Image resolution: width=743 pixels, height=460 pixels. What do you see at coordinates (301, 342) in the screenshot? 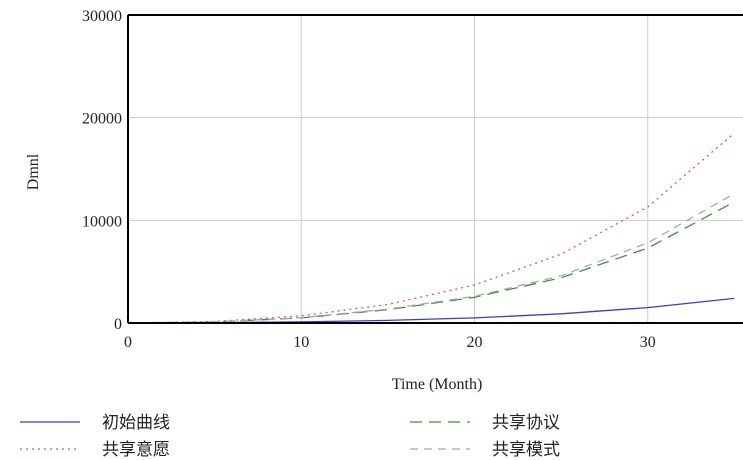
I see `x-tick-label: 10` at bounding box center [301, 342].